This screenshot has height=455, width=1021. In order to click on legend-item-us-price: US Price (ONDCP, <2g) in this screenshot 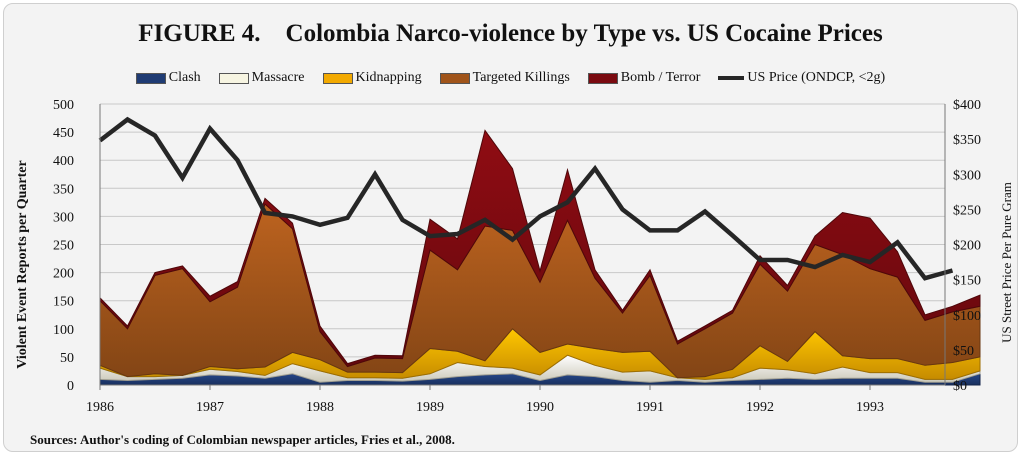, I will do `click(801, 78)`.